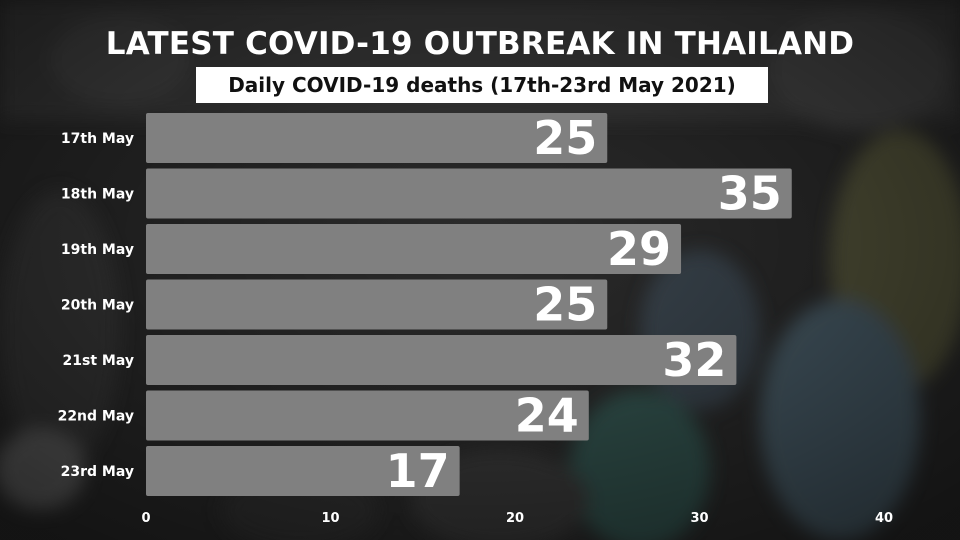 This screenshot has height=540, width=960. I want to click on x-tick-label: 30, so click(699, 518).